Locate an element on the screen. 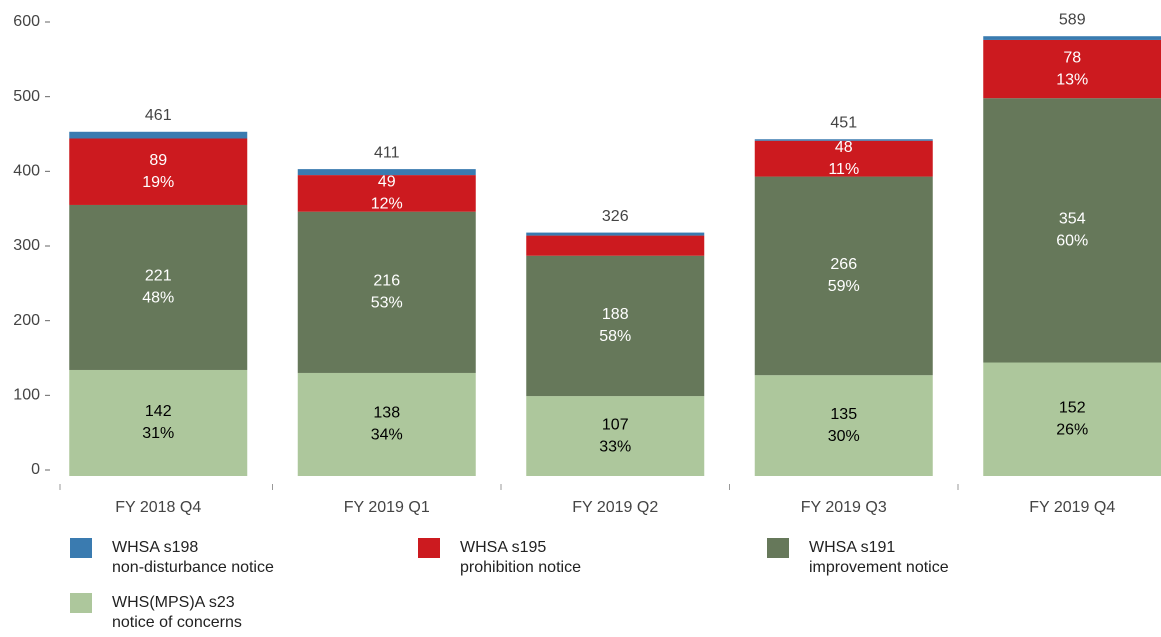 The image size is (1161, 637). total-label: 461 is located at coordinates (158, 115).